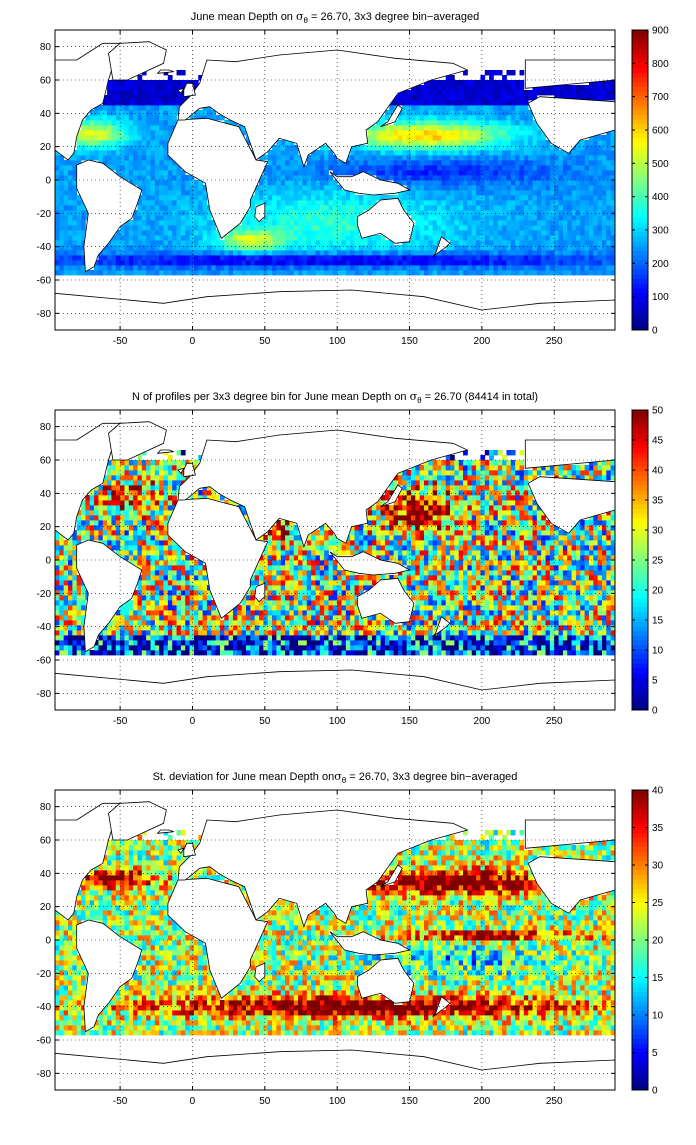  What do you see at coordinates (337, 341) in the screenshot?
I see `x-tick-label: 100` at bounding box center [337, 341].